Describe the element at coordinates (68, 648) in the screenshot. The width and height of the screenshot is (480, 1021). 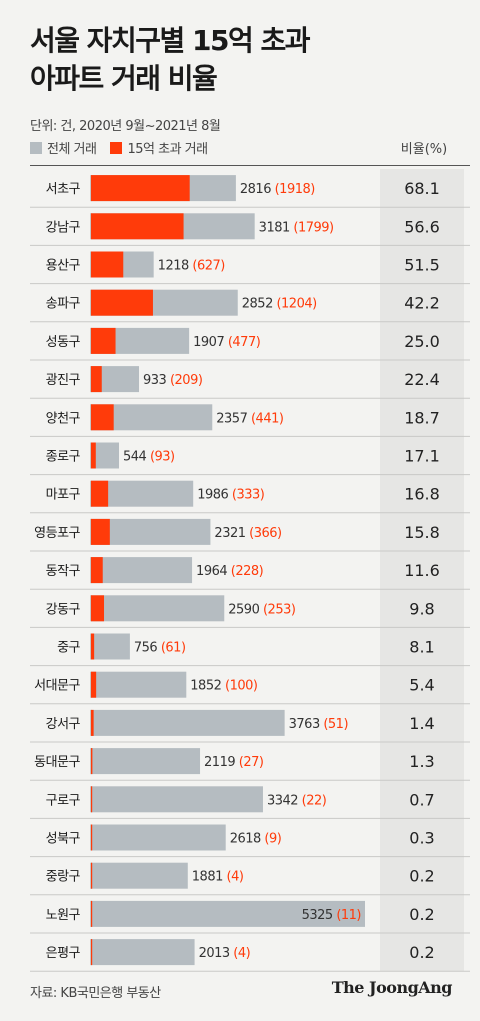
I see `category-label: 중구` at that location.